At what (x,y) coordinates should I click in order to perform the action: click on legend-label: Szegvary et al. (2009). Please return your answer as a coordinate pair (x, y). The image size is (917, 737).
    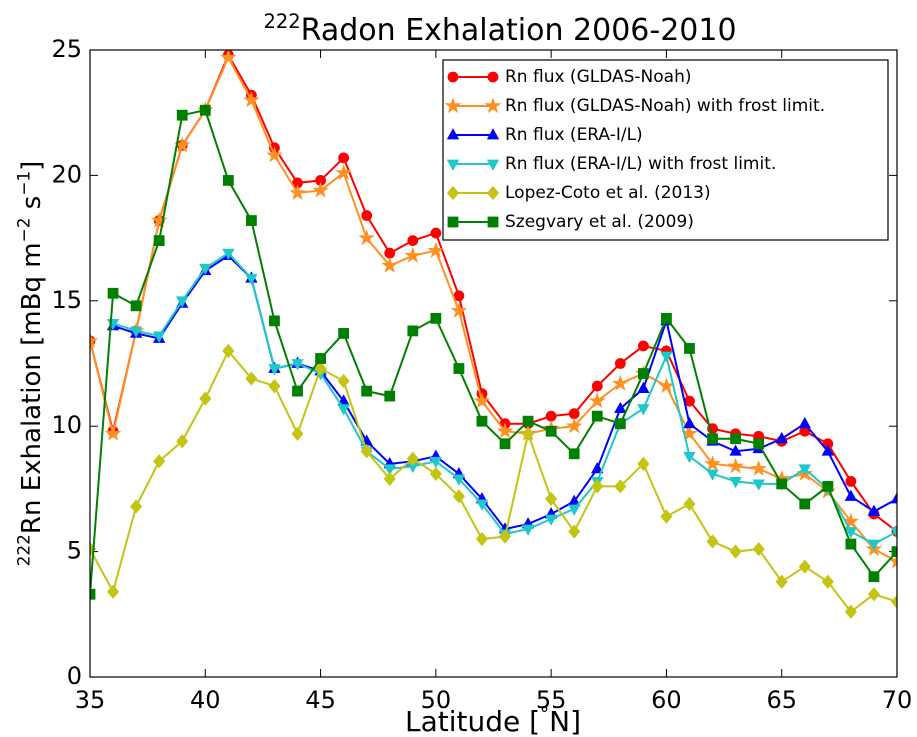
    Looking at the image, I should click on (599, 222).